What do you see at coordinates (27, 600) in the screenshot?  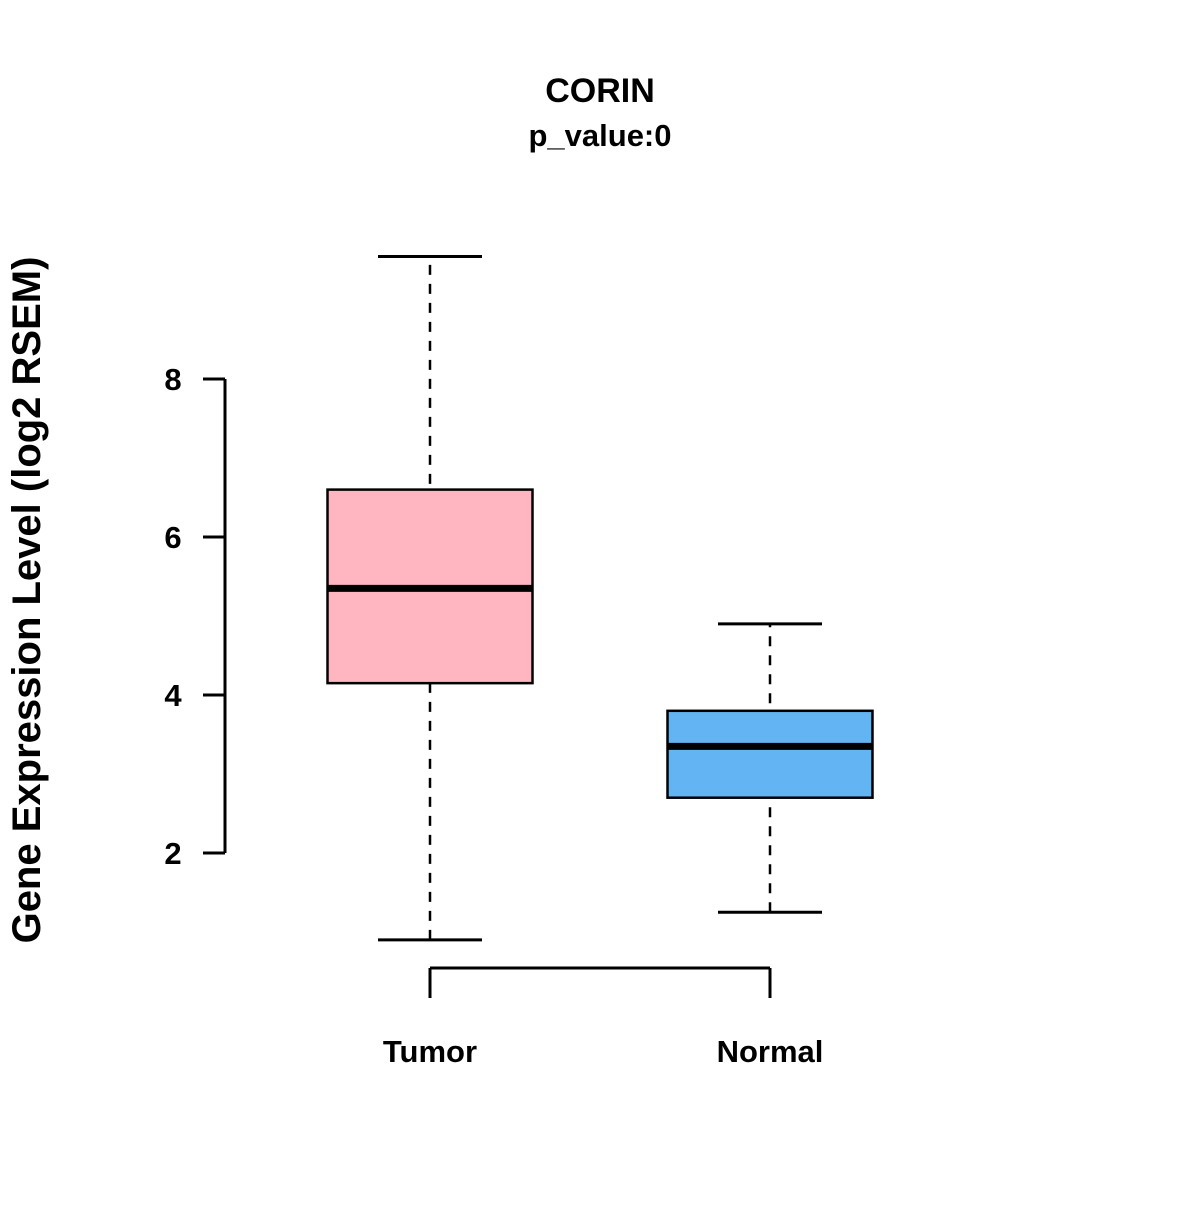 I see `y-axis-label: Gene Expression Level (log2 RSEM)` at bounding box center [27, 600].